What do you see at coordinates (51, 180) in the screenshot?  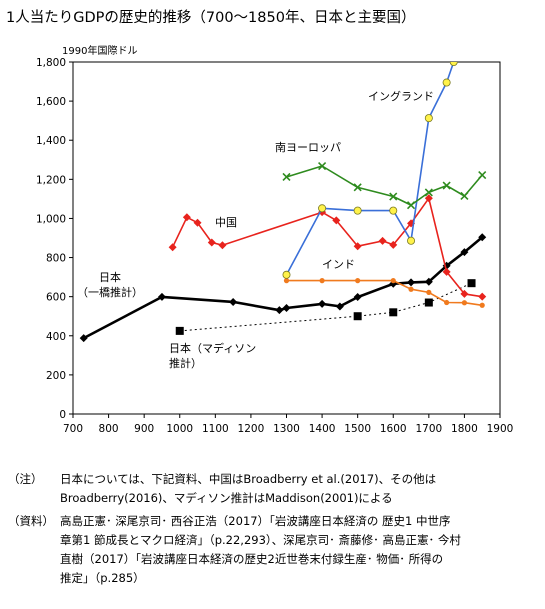 I see `y-tick-label: 1,200` at bounding box center [51, 180].